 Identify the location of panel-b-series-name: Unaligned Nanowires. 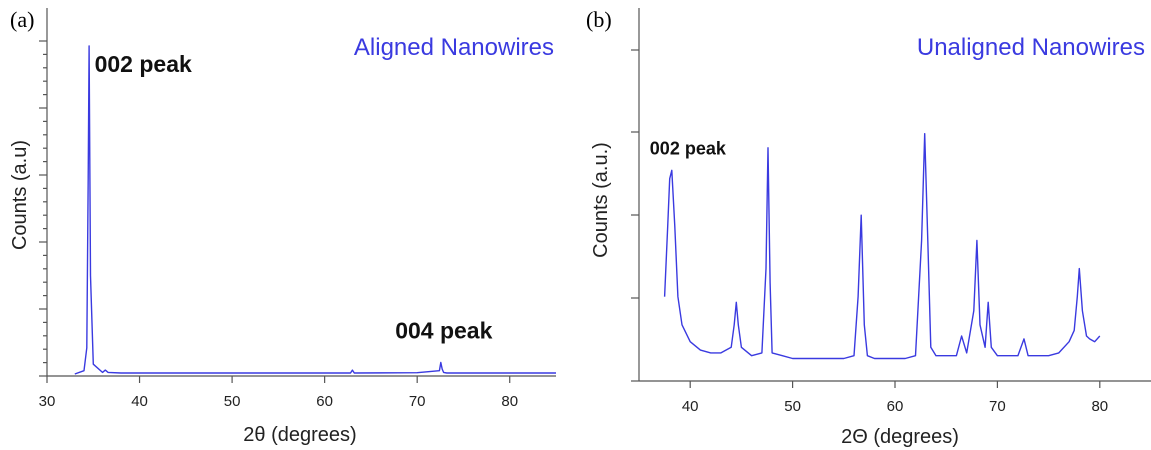
(1031, 47).